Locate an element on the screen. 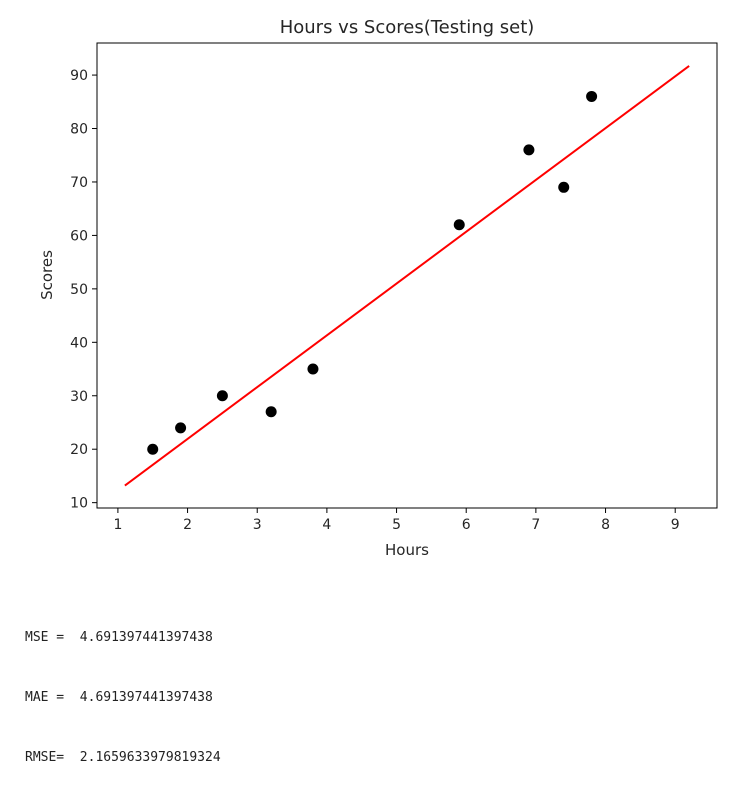  x-tick-label: 9 is located at coordinates (675, 525).